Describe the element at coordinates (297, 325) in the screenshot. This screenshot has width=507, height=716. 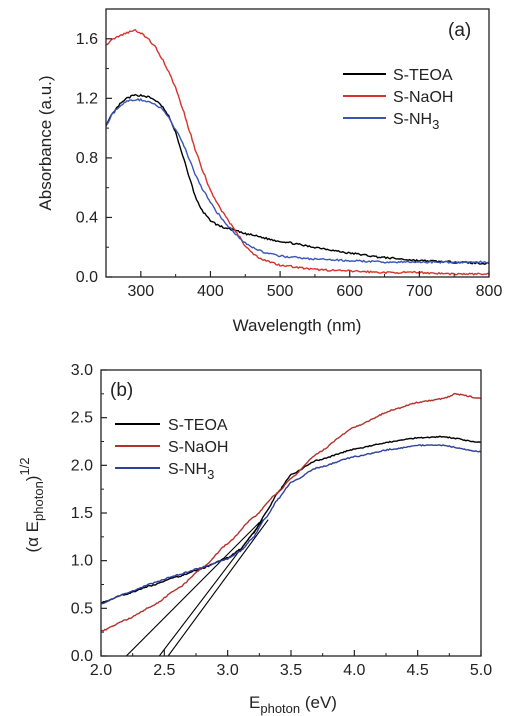
I see `chart-a-x-axis-label: Wavelength (nm)` at that location.